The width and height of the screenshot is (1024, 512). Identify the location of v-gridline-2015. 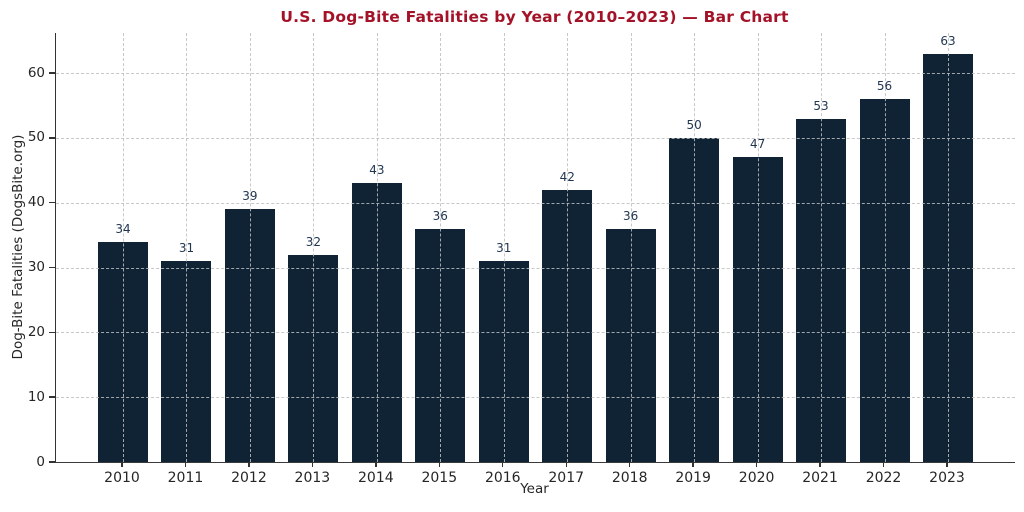
(441, 247).